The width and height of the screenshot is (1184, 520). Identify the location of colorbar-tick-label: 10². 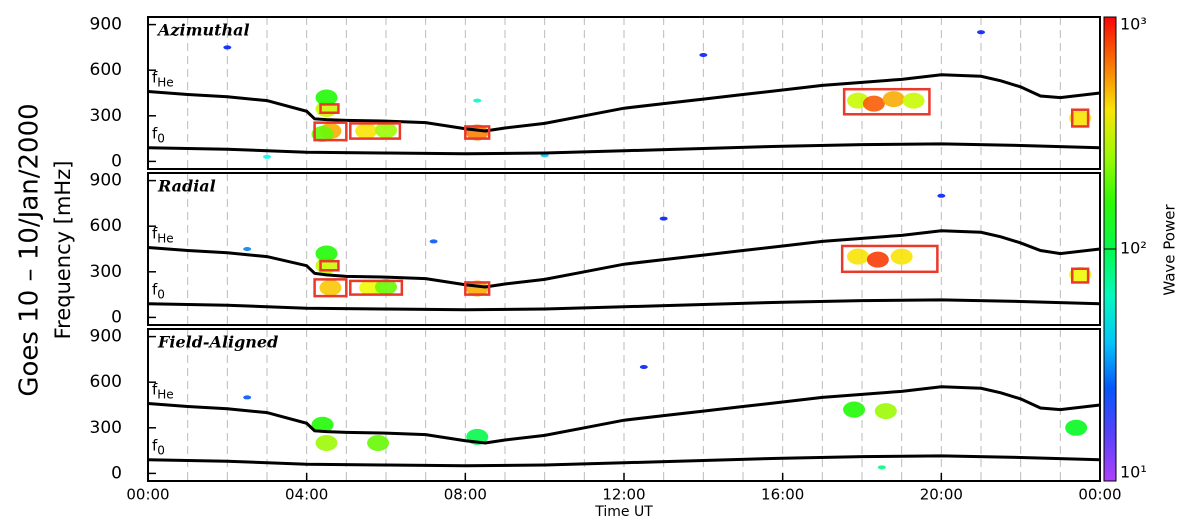
(1133, 248).